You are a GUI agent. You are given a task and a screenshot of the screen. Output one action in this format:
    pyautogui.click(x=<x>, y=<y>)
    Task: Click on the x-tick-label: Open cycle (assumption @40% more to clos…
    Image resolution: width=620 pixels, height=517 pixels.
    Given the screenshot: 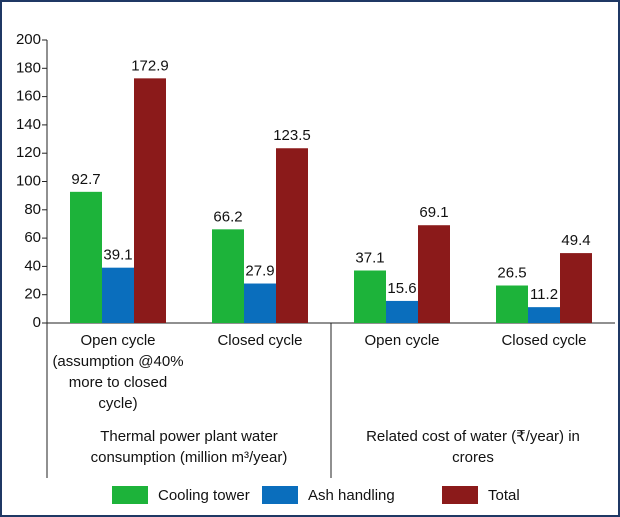 What is the action you would take?
    pyautogui.click(x=118, y=372)
    